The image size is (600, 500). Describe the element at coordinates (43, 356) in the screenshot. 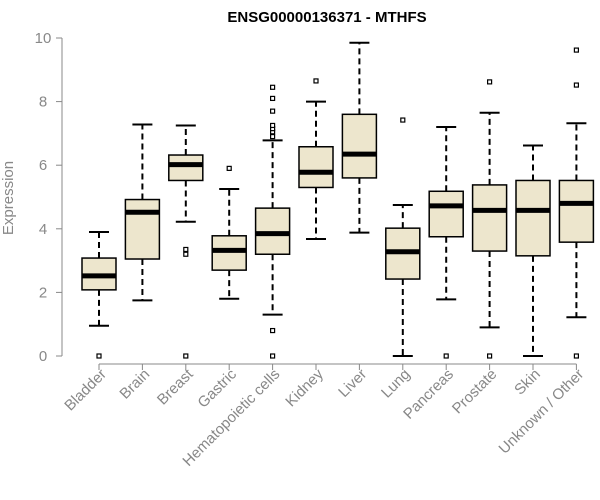

I see `y-tick-label: 0` at that location.